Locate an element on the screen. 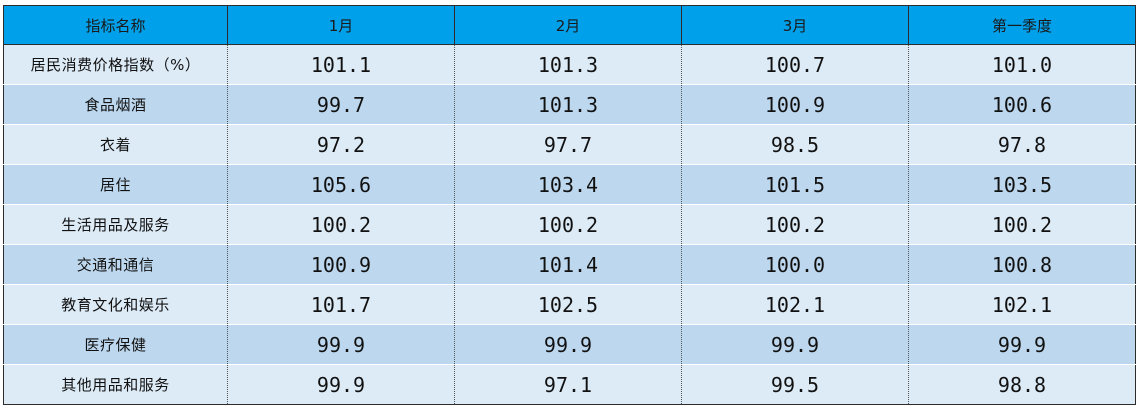 This screenshot has width=1138, height=414. header-february: 2月 is located at coordinates (568, 25).